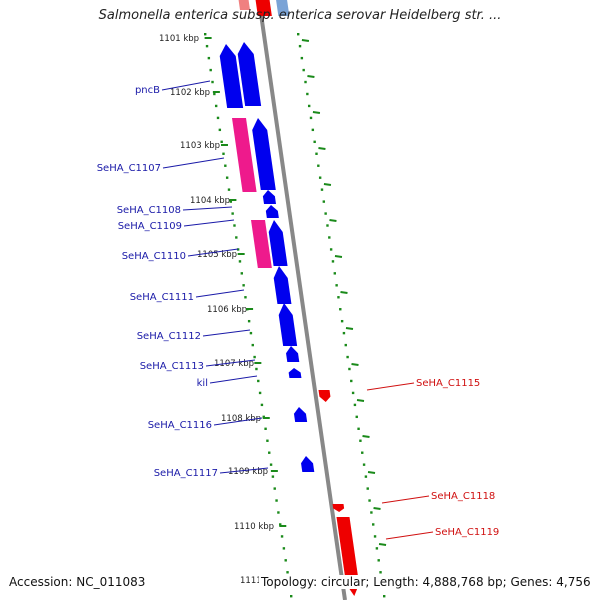  Describe the element at coordinates (249, 74) in the screenshot. I see `gene-arrow-pncb-b` at that location.